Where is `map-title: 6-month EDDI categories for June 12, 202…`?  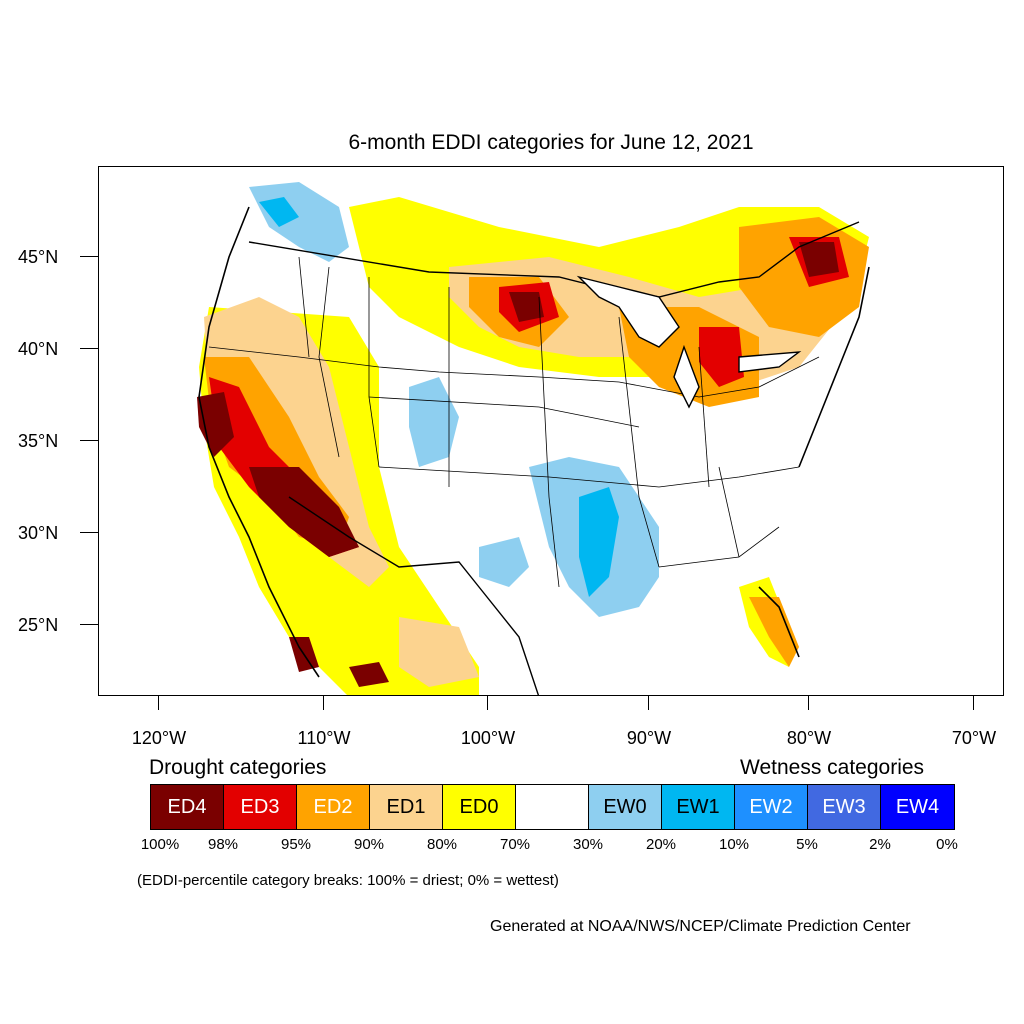 map-title: 6-month EDDI categories for June 12, 202… is located at coordinates (551, 142).